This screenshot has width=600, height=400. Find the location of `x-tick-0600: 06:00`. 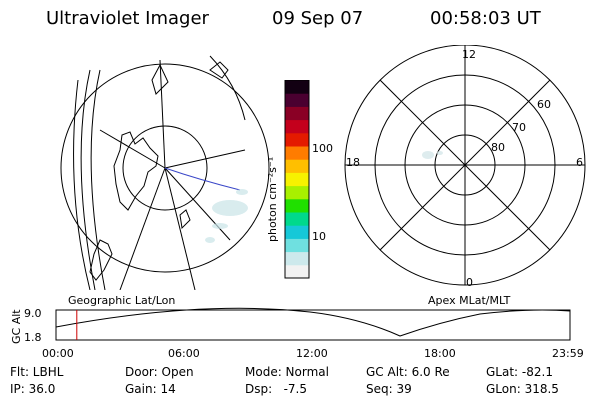

x-tick-0600: 06:00 is located at coordinates (184, 353).